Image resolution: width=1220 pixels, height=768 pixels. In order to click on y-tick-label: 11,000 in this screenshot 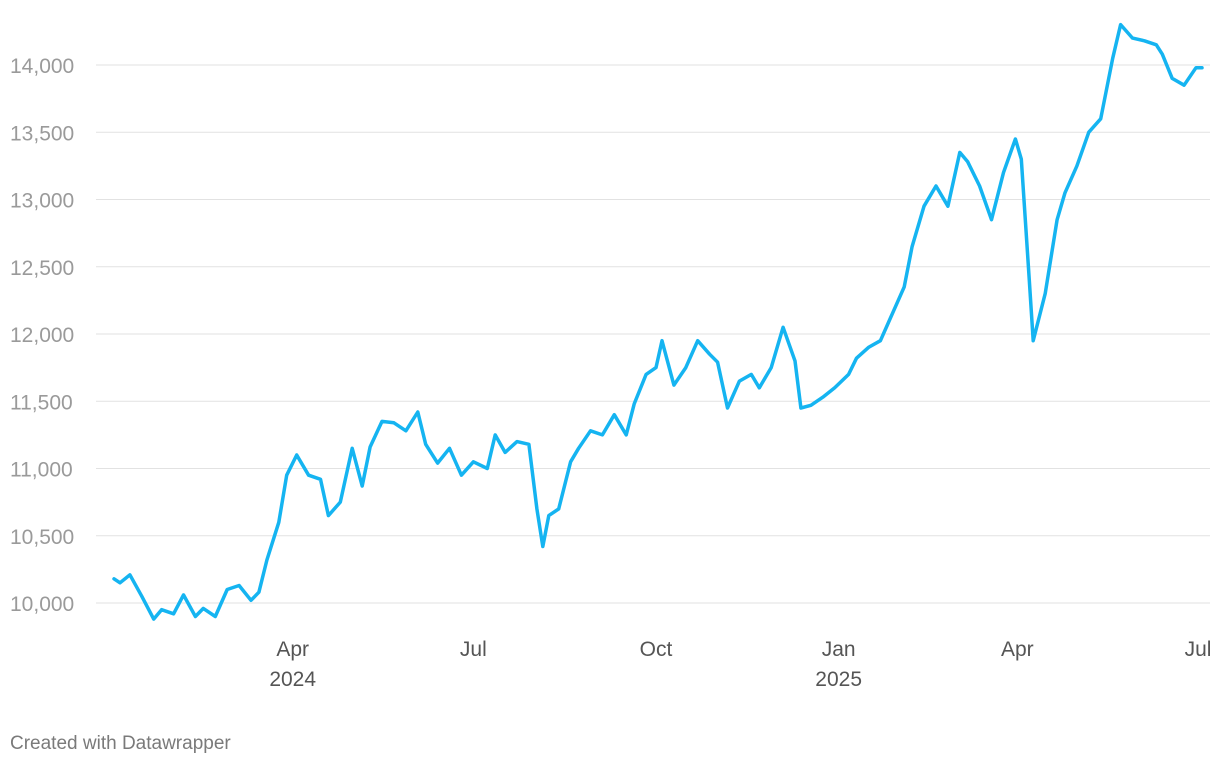, I will do `click(41, 470)`.